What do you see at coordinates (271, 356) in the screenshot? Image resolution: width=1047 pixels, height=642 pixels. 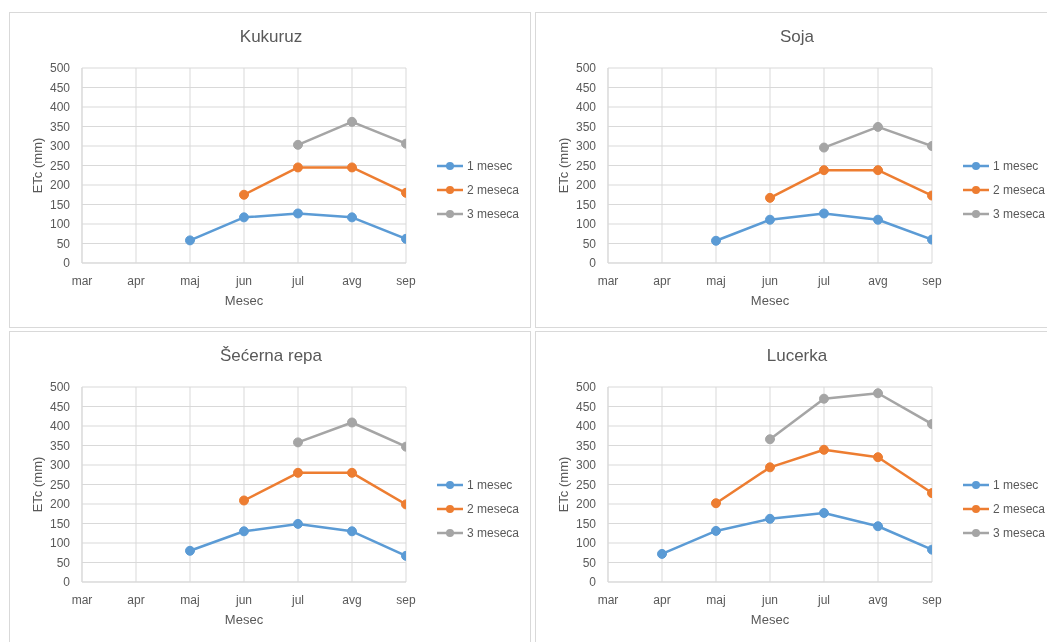 I see `chart-title: Šećerna repa` at bounding box center [271, 356].